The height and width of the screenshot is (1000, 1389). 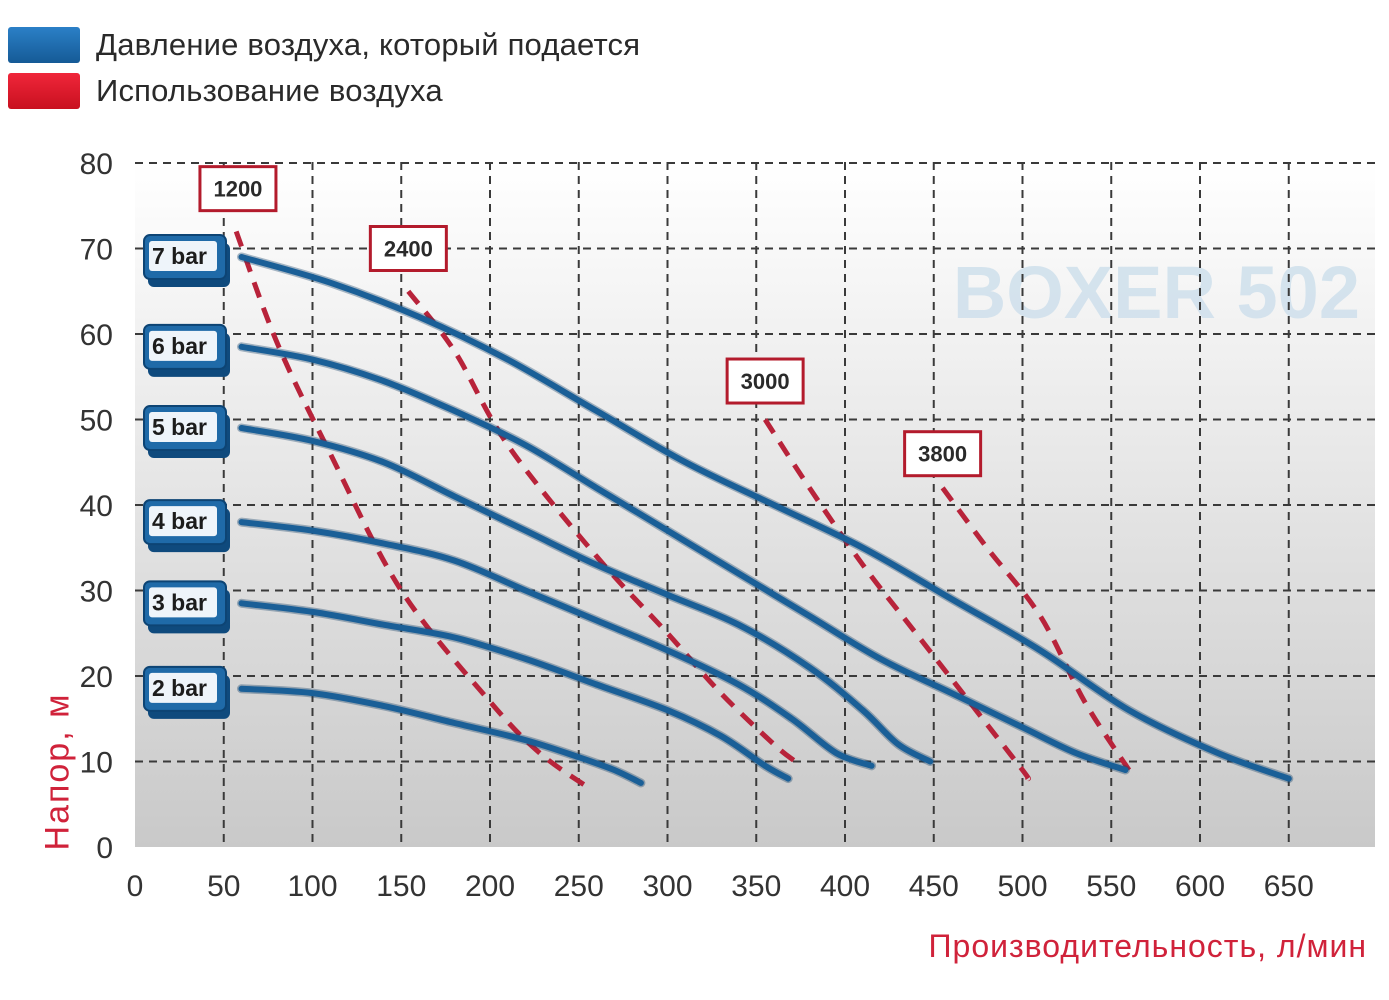 What do you see at coordinates (720, 886) in the screenshot?
I see `x-axis-ticks: 0 50 100 150 200 250 300 350 400 450 500 550 600 650` at bounding box center [720, 886].